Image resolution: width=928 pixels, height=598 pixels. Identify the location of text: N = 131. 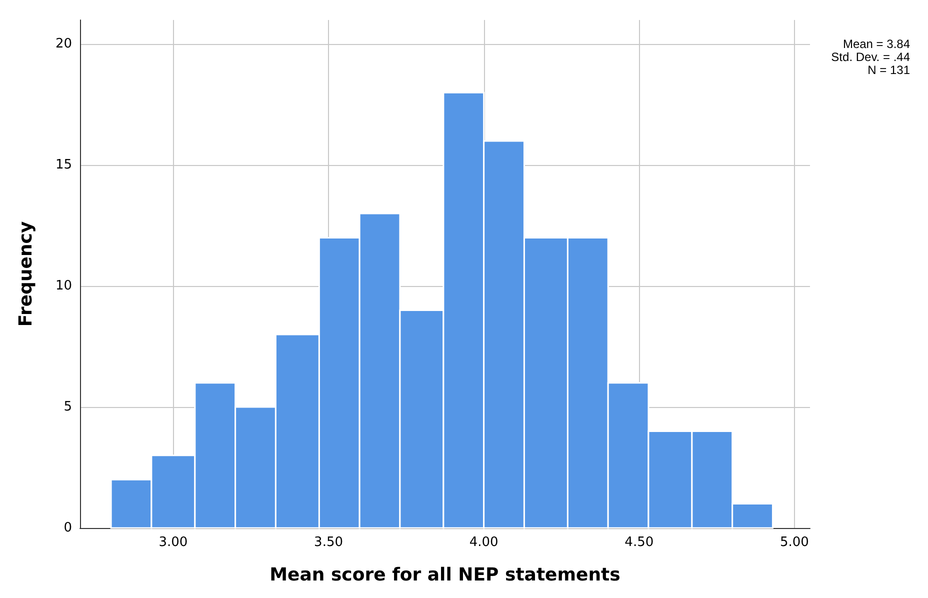
(889, 70).